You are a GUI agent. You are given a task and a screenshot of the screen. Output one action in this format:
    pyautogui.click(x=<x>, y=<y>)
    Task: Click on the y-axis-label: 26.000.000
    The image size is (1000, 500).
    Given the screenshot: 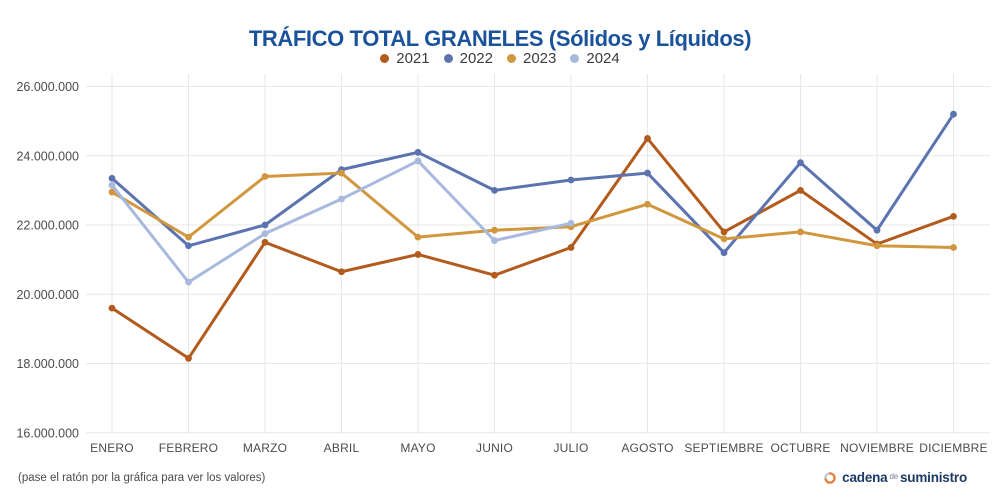 What is the action you would take?
    pyautogui.click(x=47, y=87)
    